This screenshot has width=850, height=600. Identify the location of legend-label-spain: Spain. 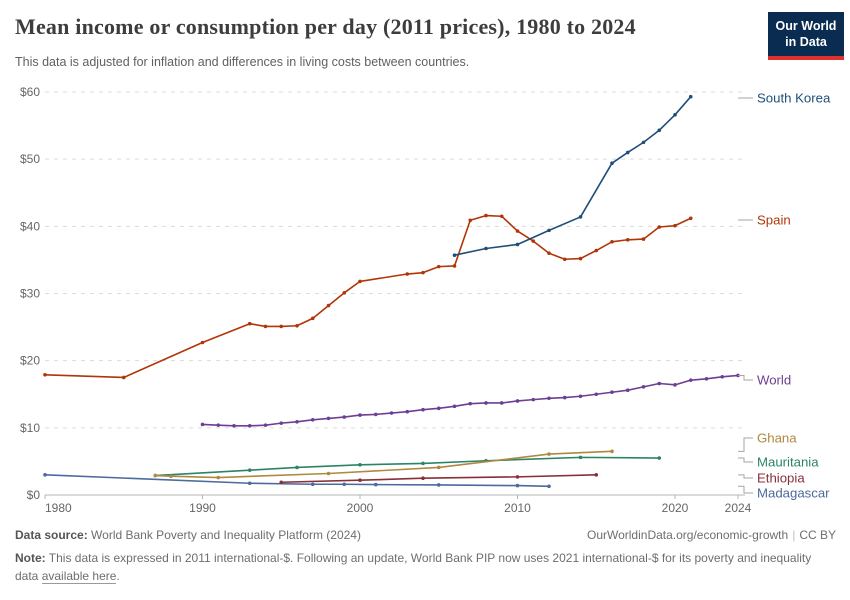
(774, 220).